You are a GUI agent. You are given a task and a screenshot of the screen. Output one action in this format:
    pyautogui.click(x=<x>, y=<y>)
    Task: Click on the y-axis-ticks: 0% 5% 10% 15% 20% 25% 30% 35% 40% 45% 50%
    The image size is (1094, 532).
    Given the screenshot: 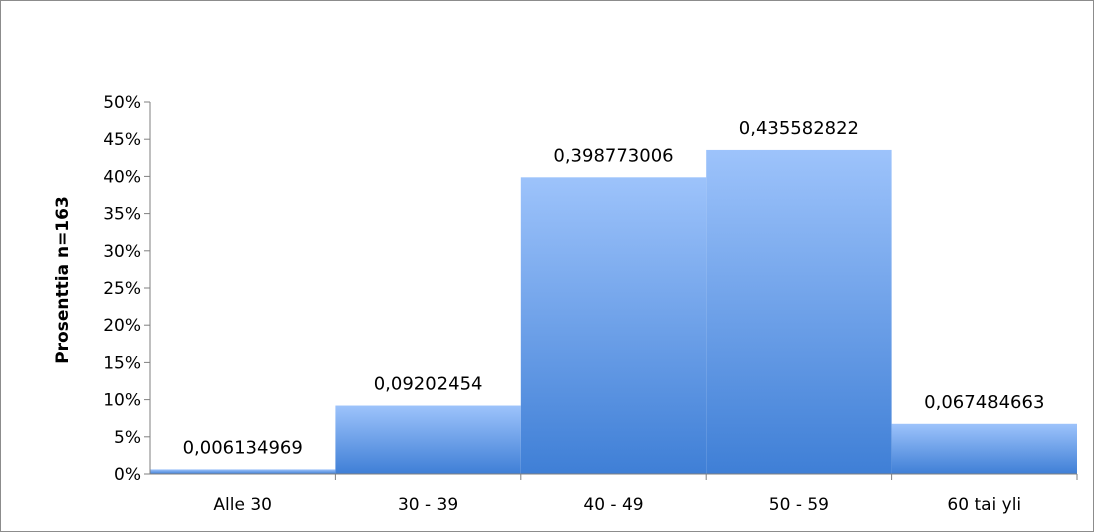 What is the action you would take?
    pyautogui.click(x=126, y=289)
    